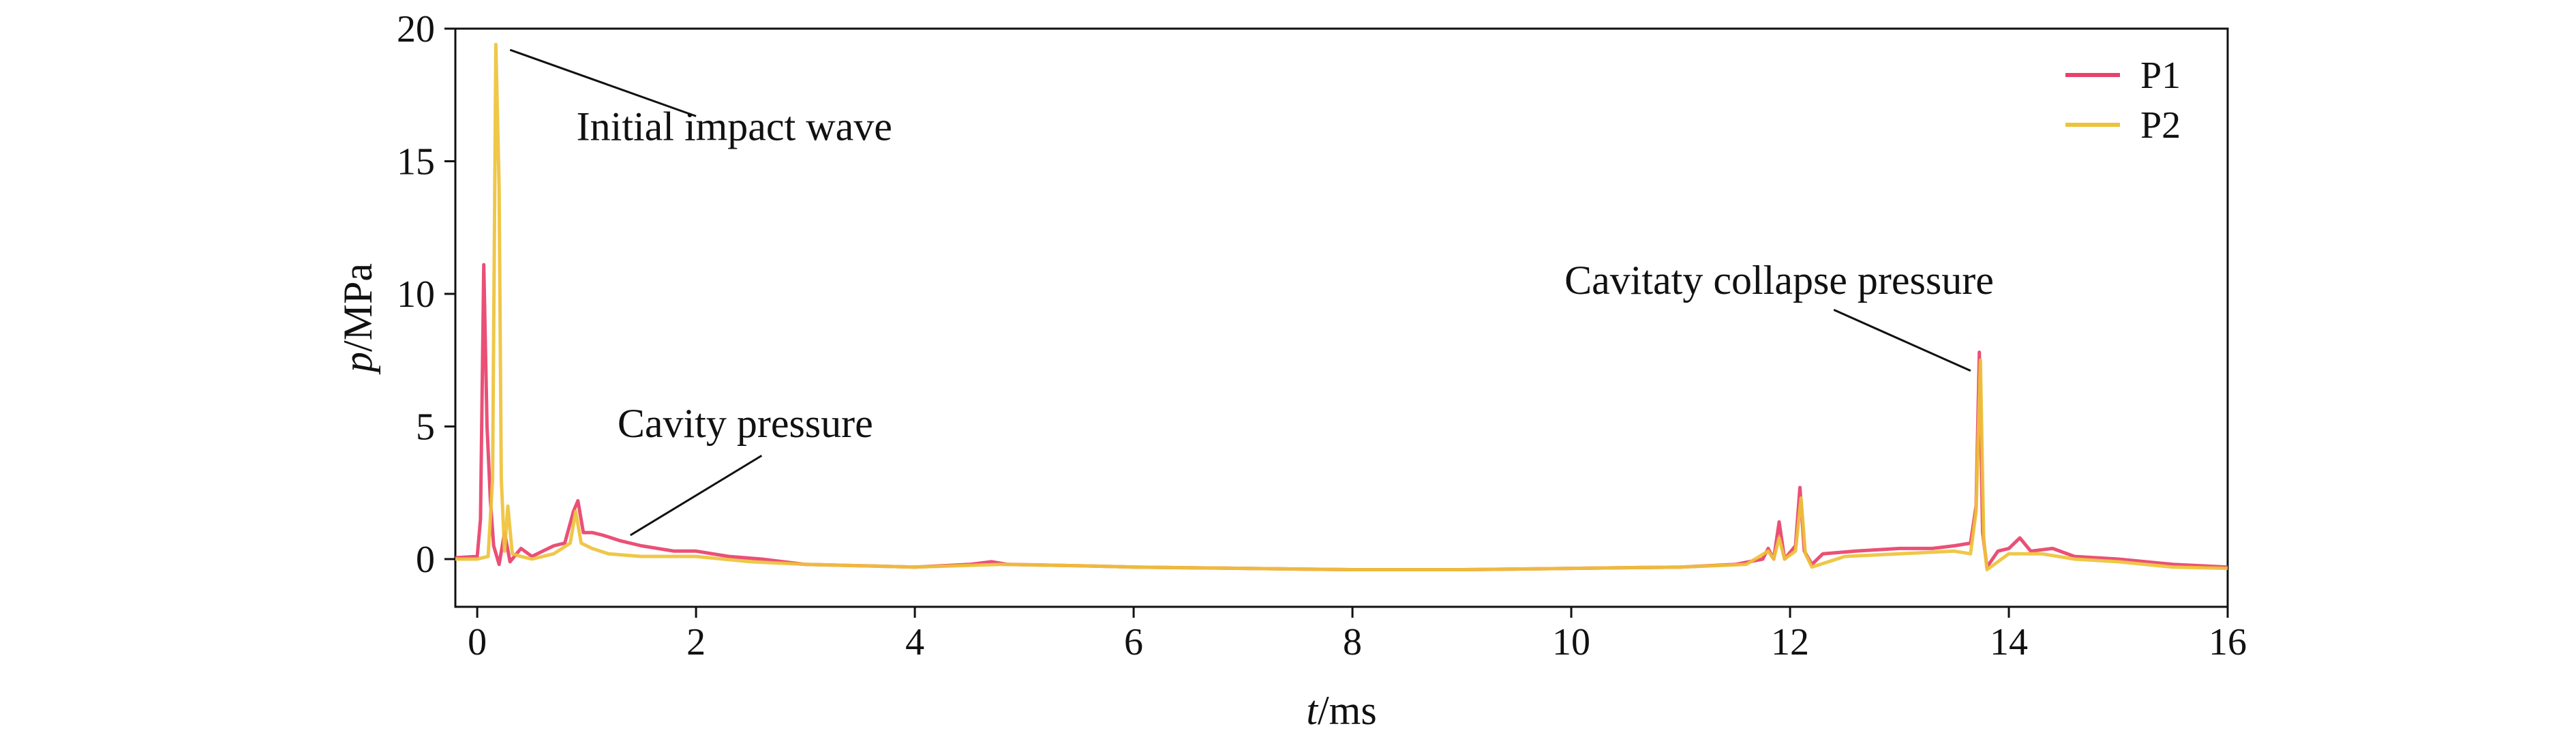 The image size is (2576, 735). Describe the element at coordinates (915, 642) in the screenshot. I see `x-tick-label: 4` at that location.